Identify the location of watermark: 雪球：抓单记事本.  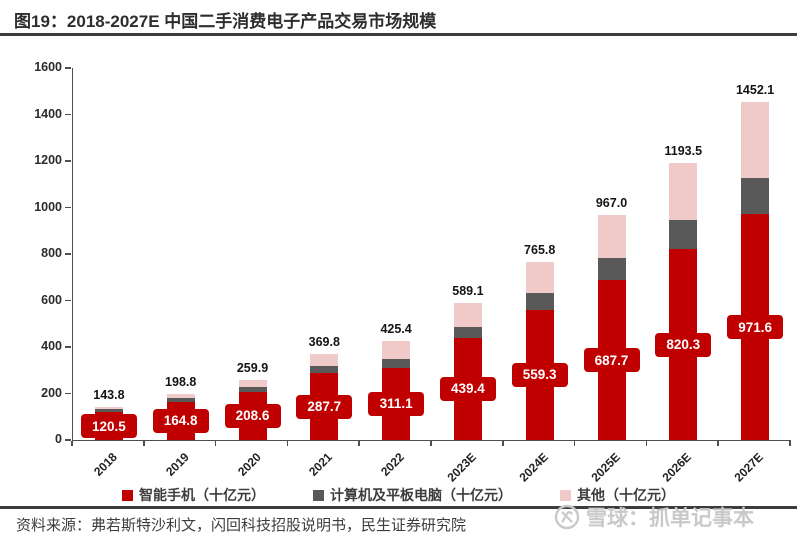
(654, 517).